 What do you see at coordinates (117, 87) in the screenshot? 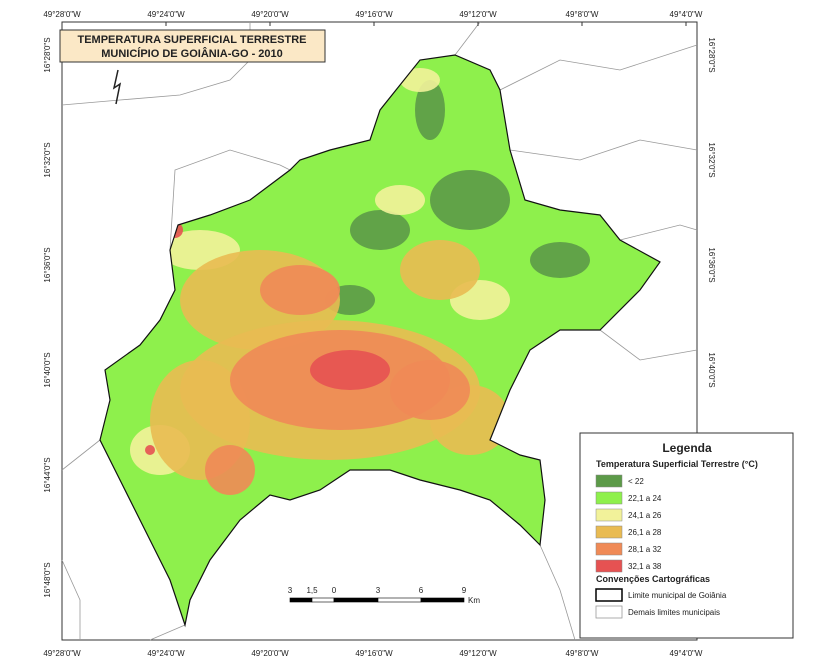
I see `north-arrow` at bounding box center [117, 87].